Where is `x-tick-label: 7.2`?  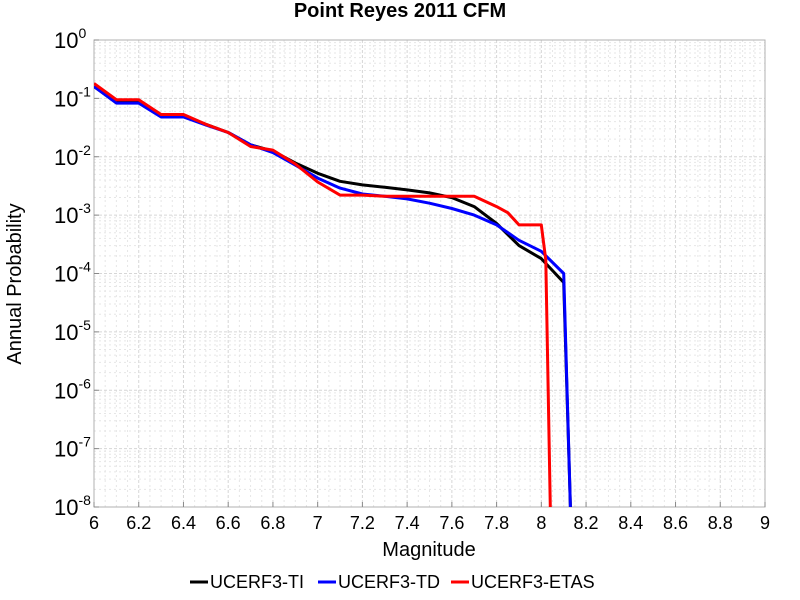
x-tick-label: 7.2 is located at coordinates (362, 523).